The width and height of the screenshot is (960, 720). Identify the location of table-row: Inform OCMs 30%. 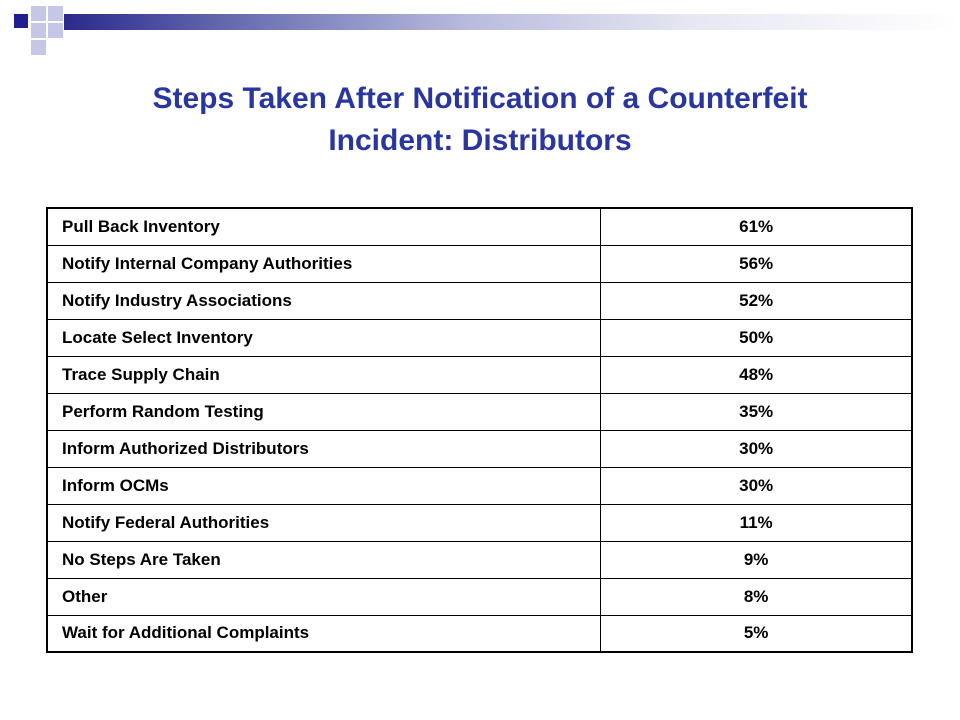
(479, 485).